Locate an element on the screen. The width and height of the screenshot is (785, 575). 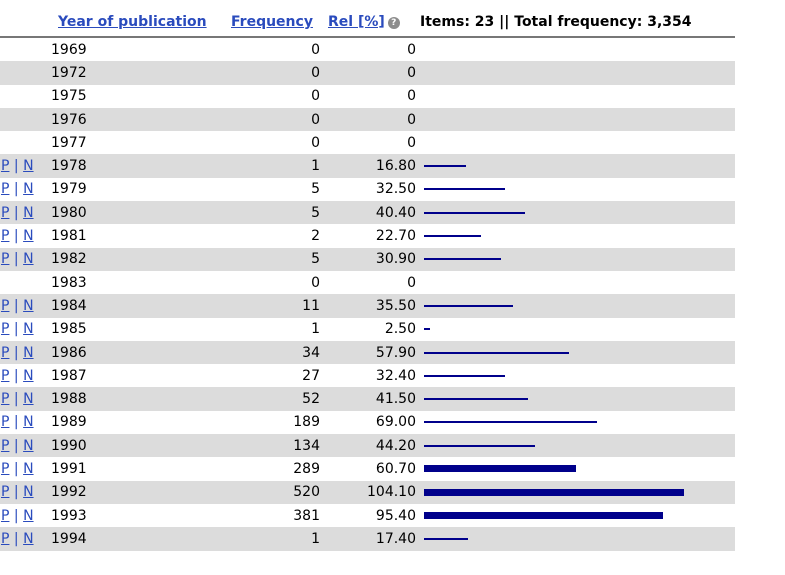
table-row: 1977 0 0 is located at coordinates (367, 143).